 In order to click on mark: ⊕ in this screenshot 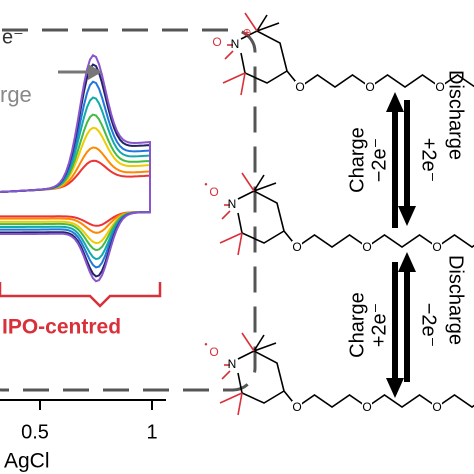, I will do `click(246, 33)`.